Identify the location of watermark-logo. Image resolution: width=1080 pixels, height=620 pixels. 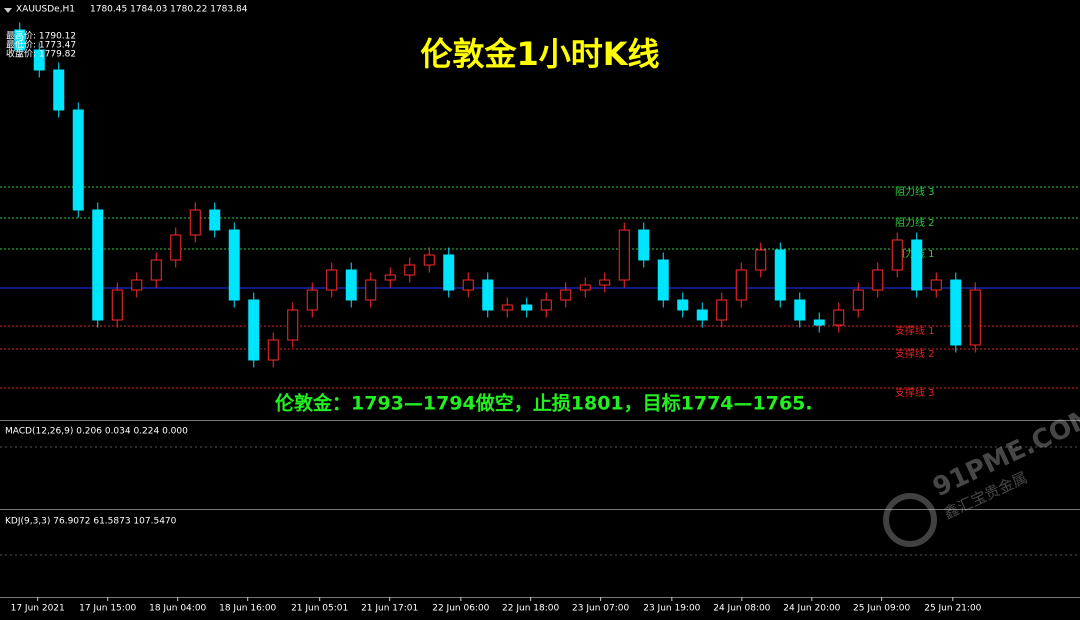
(910, 520).